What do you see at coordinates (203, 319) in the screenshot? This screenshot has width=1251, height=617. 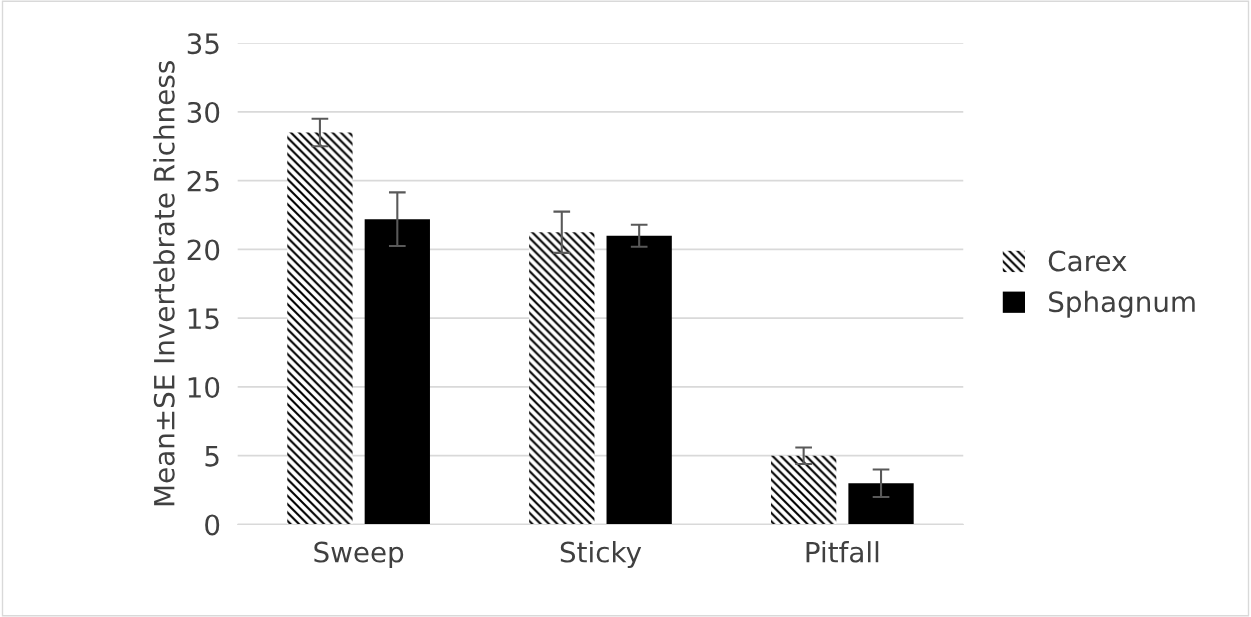 I see `y-tick-label: 15` at bounding box center [203, 319].